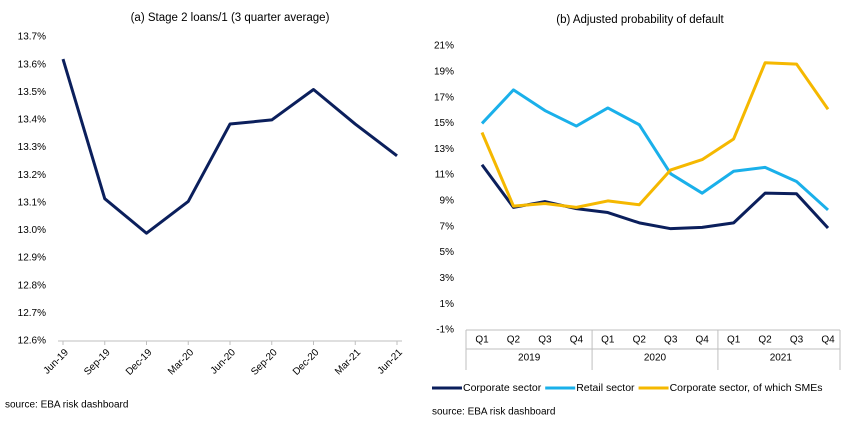  Describe the element at coordinates (444, 46) in the screenshot. I see `y-tick-label: 21%` at that location.